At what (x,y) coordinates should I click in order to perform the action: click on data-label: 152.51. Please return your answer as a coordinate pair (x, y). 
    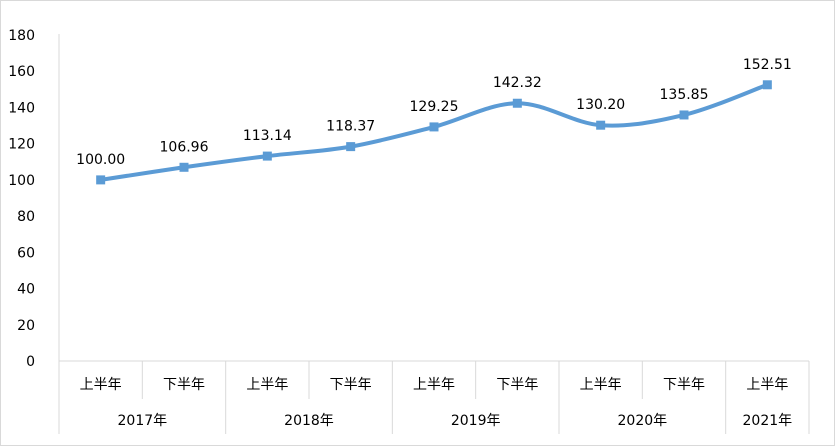
    Looking at the image, I should click on (767, 65).